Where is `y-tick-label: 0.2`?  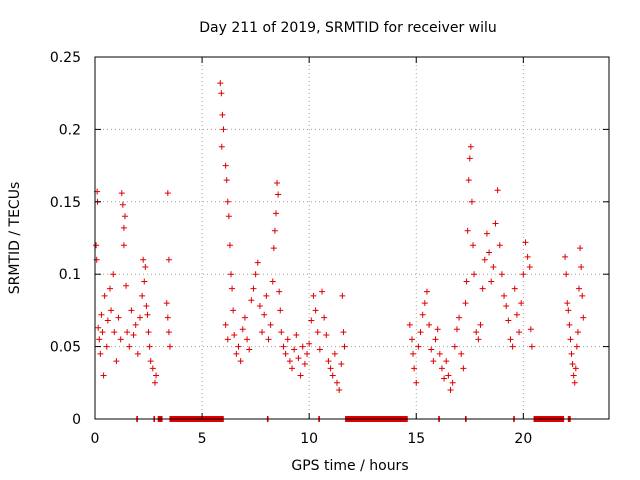
y-tick-label: 0.2 is located at coordinates (70, 130).